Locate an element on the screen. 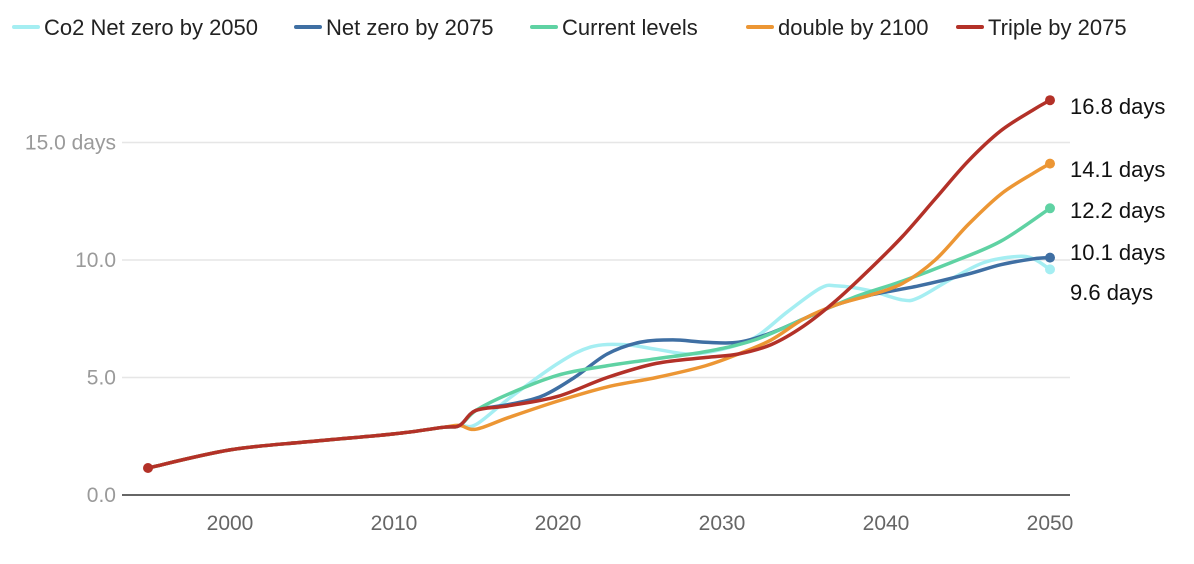 This screenshot has height=564, width=1194. legend-label-3: double by 2100 is located at coordinates (853, 27).